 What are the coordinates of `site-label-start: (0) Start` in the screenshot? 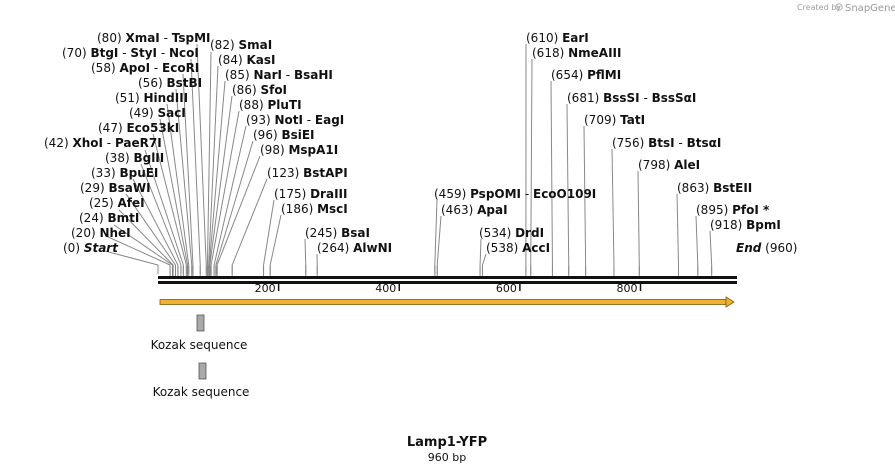 It's located at (91, 248).